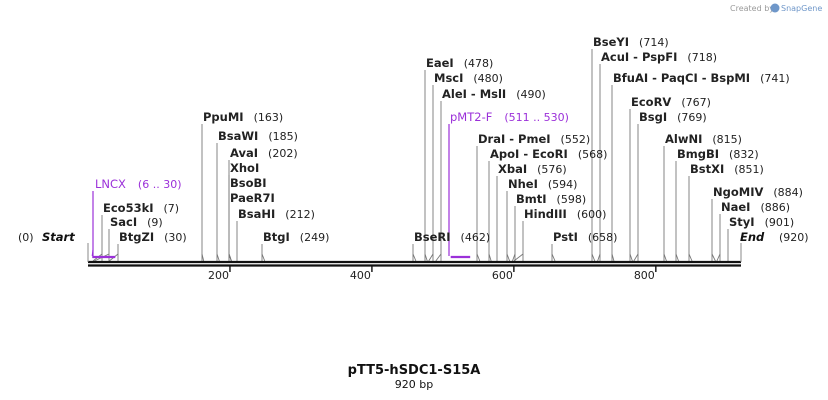 Image resolution: width=828 pixels, height=400 pixels. What do you see at coordinates (155, 222) in the screenshot?
I see `site-position: (9)` at bounding box center [155, 222].